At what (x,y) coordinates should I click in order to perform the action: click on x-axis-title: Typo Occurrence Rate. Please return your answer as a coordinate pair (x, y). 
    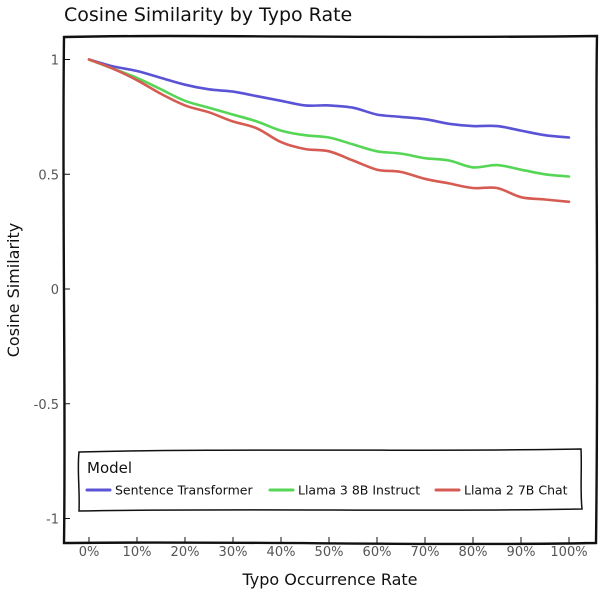
    Looking at the image, I should click on (329, 579).